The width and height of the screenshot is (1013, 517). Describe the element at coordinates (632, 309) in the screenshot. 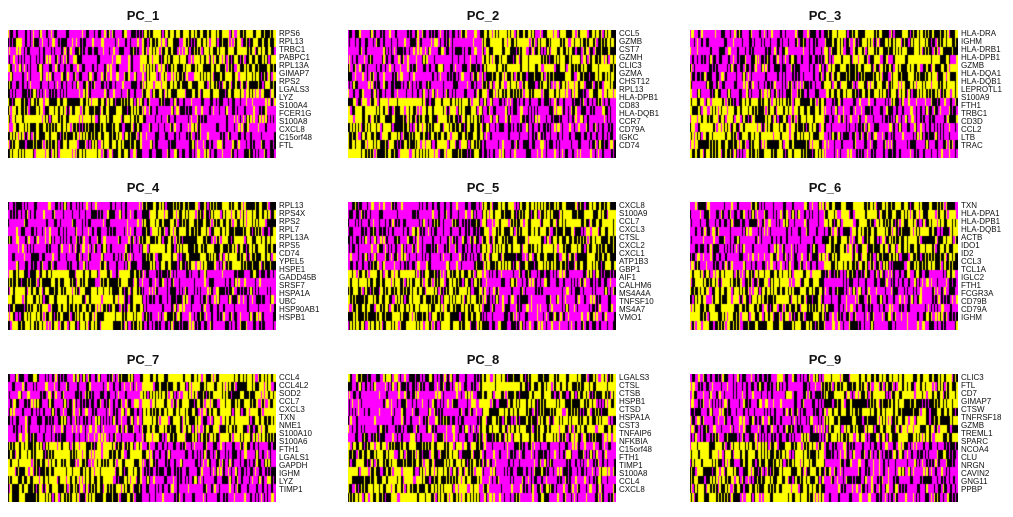

I see `gene-label: MS4A7` at that location.